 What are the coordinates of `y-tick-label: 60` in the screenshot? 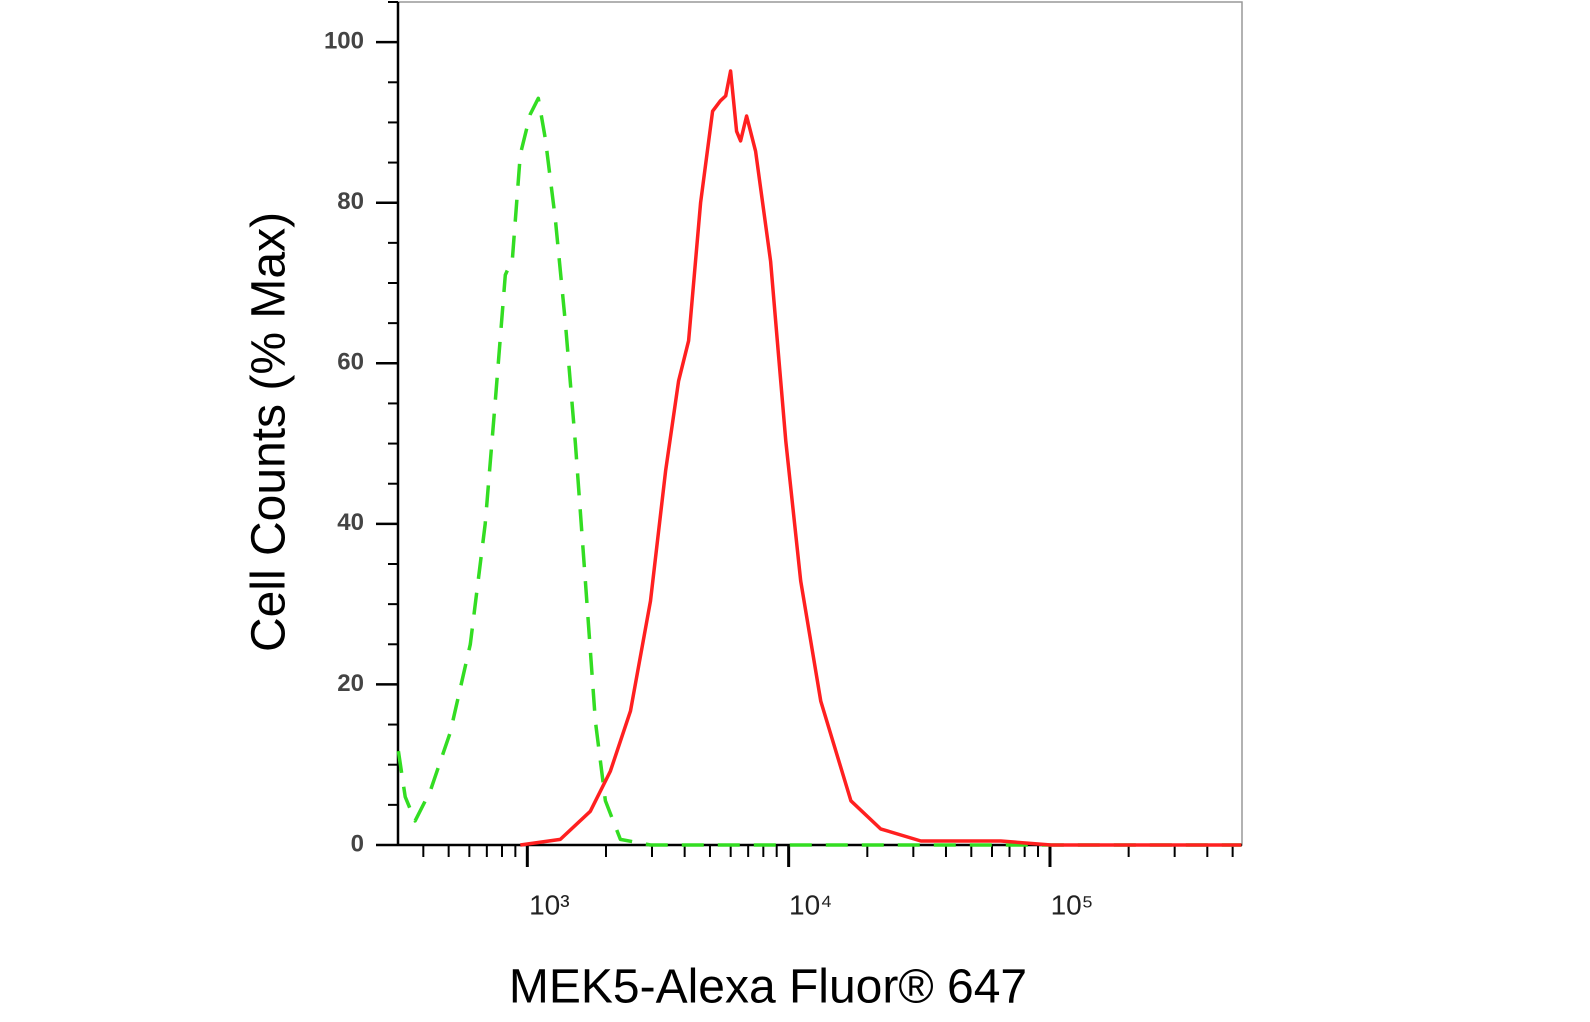 It's located at (350, 362).